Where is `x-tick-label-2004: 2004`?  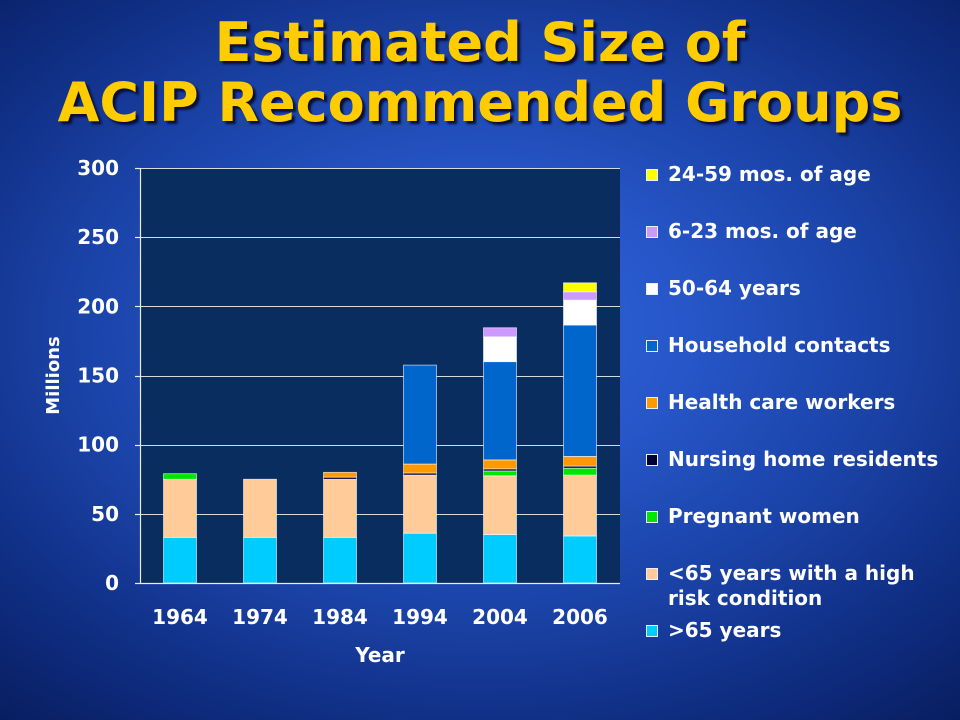 x-tick-label-2004: 2004 is located at coordinates (500, 617).